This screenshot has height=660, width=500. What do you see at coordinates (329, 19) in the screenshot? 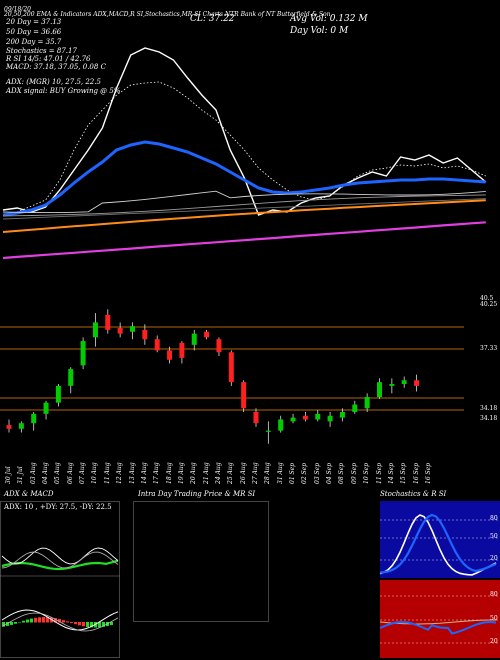
I see `avg-volume: Avg Vol: 0.132 M` at bounding box center [329, 19].